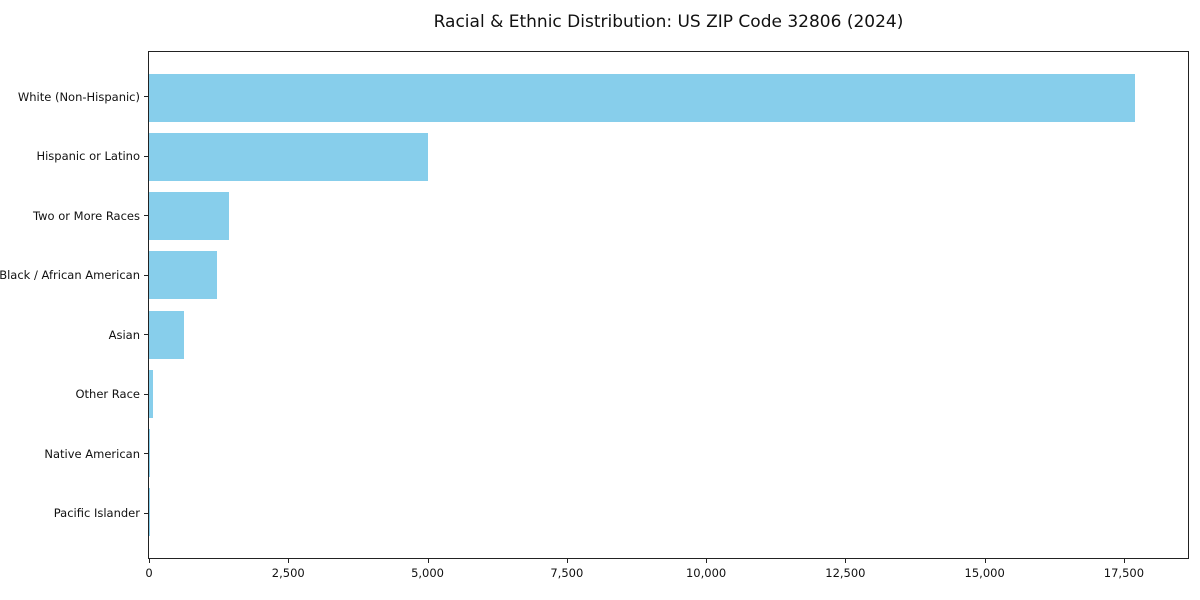 This screenshot has width=1200, height=600. I want to click on y-label-row-other-race: Other Race, so click(70, 395).